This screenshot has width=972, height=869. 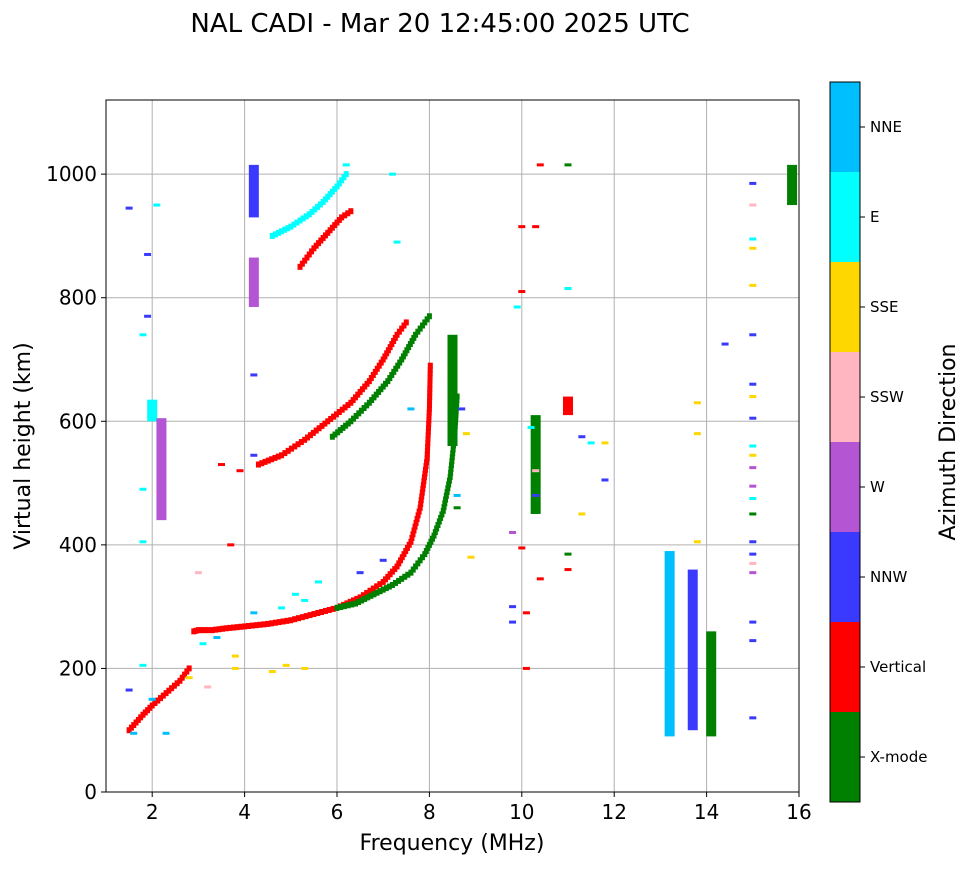 What do you see at coordinates (521, 812) in the screenshot?
I see `x-tick-label: 10` at bounding box center [521, 812].